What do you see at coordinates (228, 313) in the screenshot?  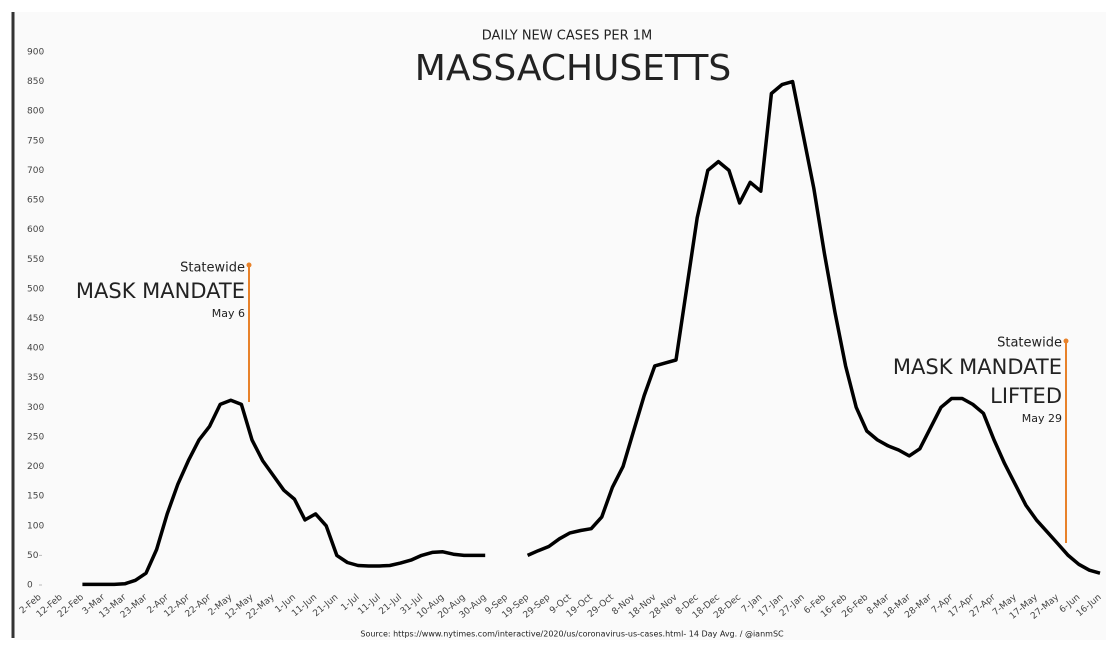 I see `annotation-text: May 6` at bounding box center [228, 313].